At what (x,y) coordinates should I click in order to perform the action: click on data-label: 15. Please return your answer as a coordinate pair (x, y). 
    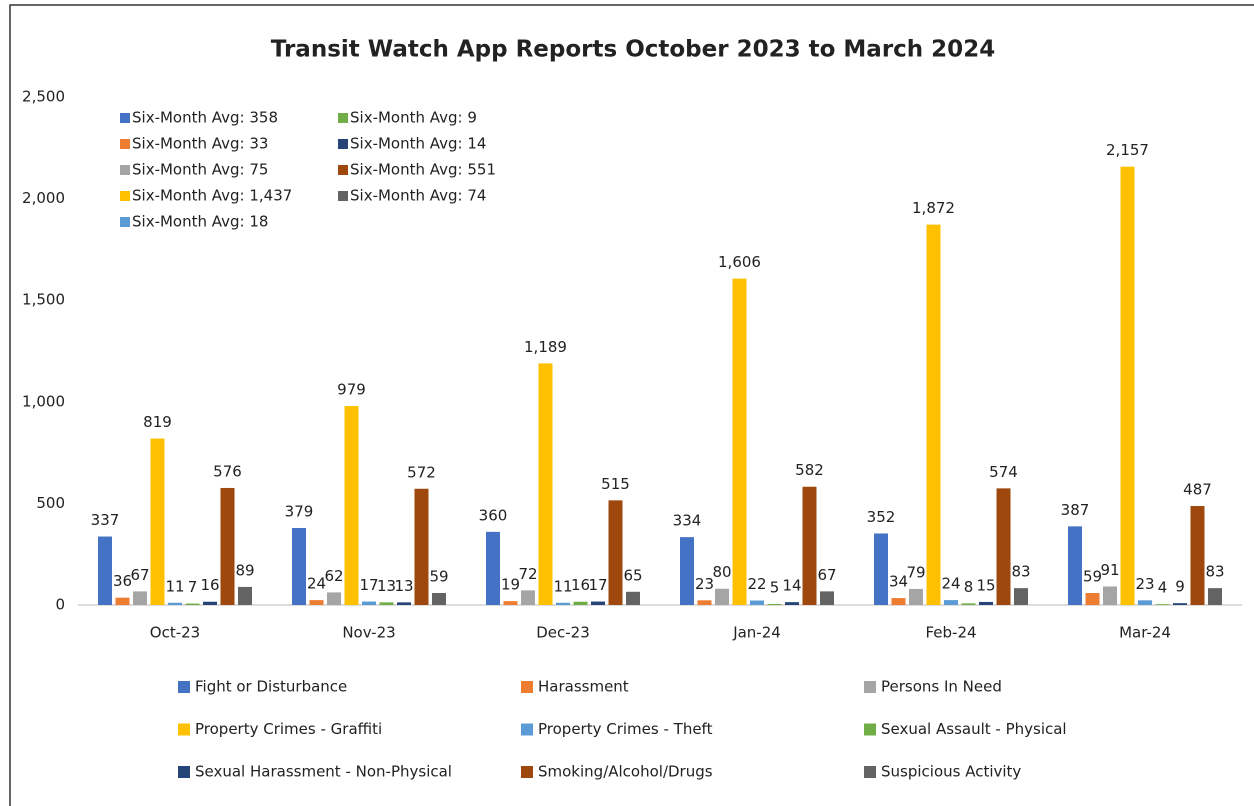
    Looking at the image, I should click on (985, 585).